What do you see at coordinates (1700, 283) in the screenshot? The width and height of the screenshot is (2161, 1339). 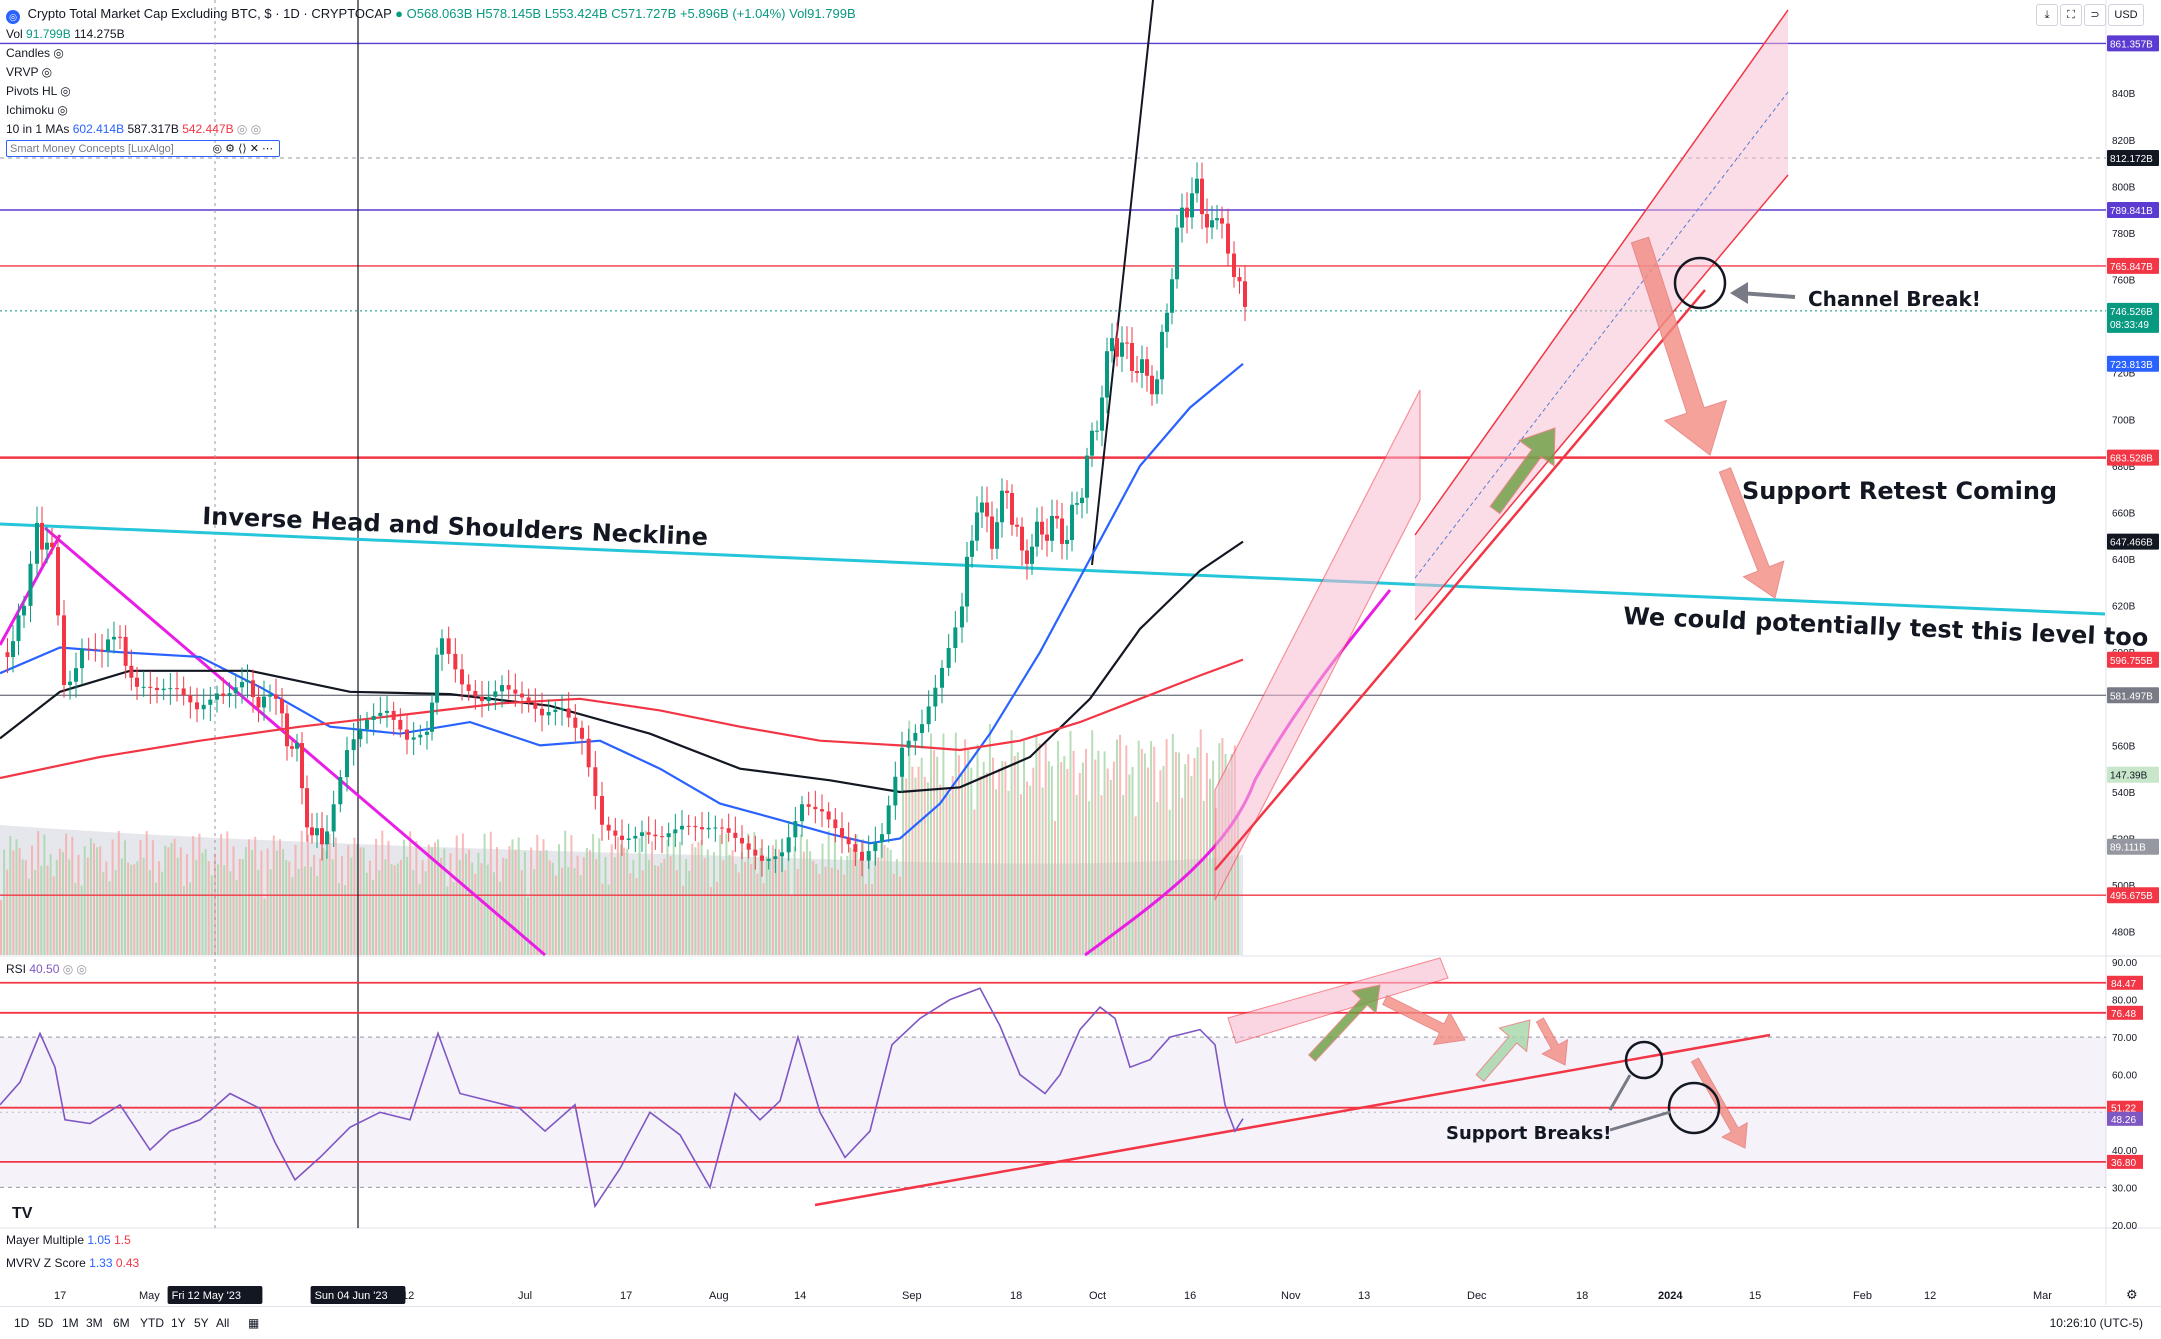 I see `channel-break-circle` at bounding box center [1700, 283].